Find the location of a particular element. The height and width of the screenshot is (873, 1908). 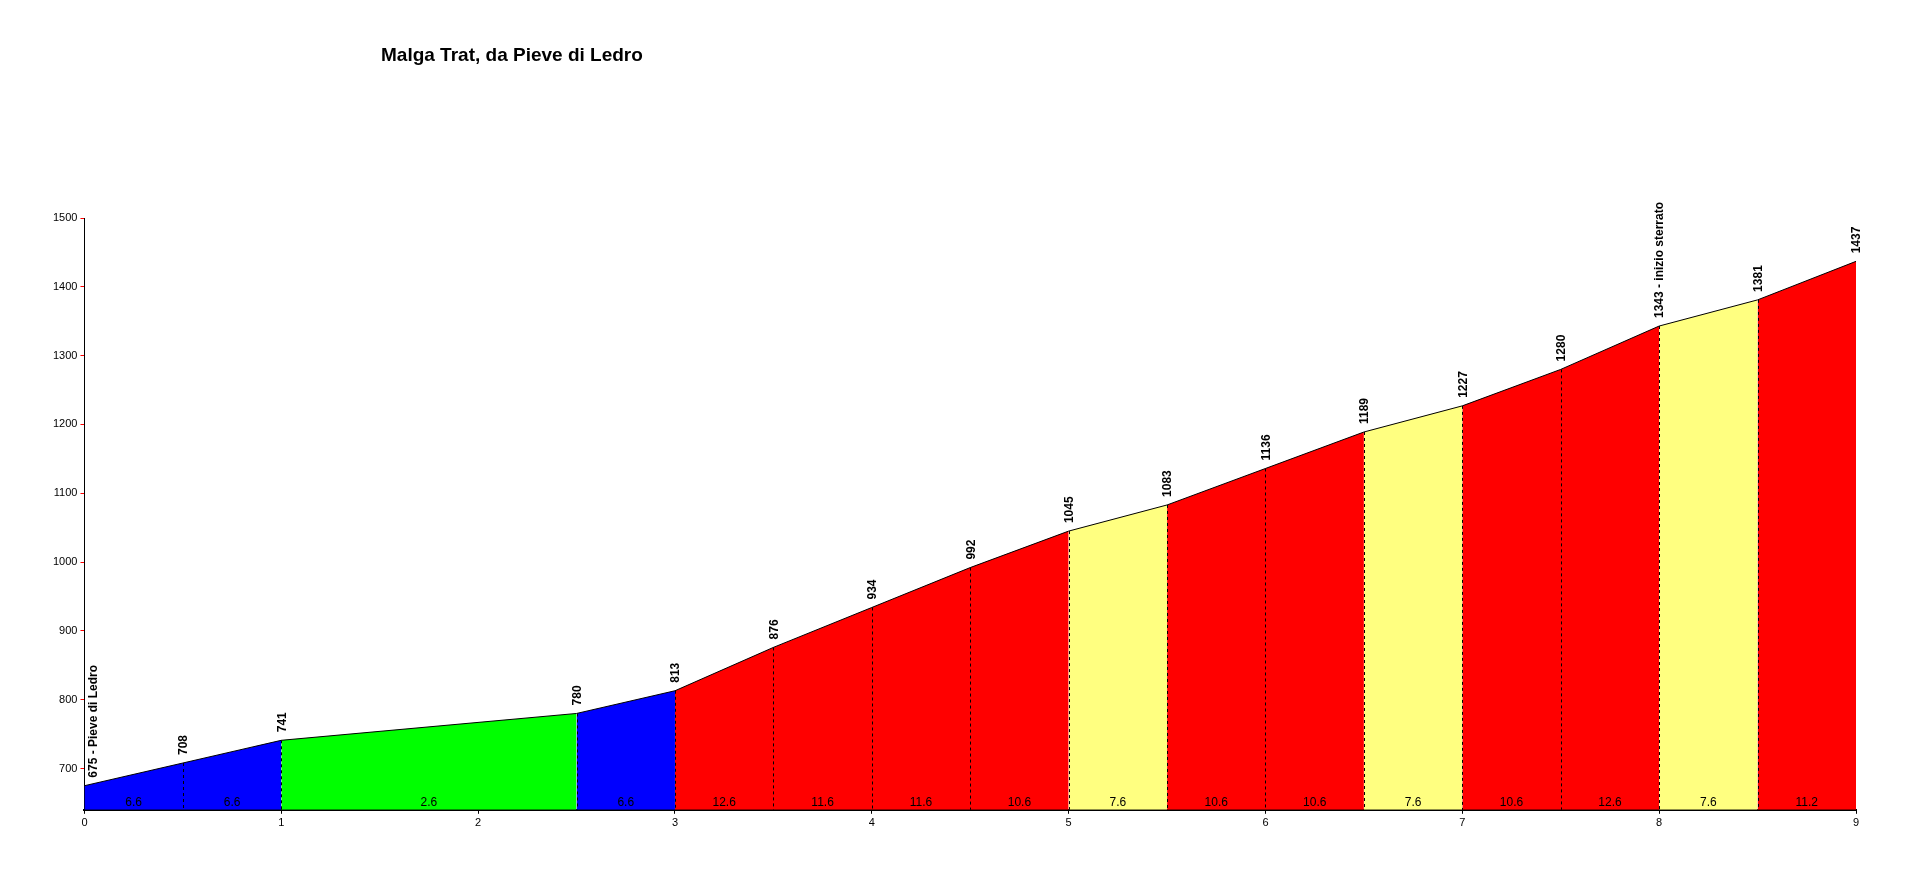

x-tick-label: 2 is located at coordinates (478, 822).